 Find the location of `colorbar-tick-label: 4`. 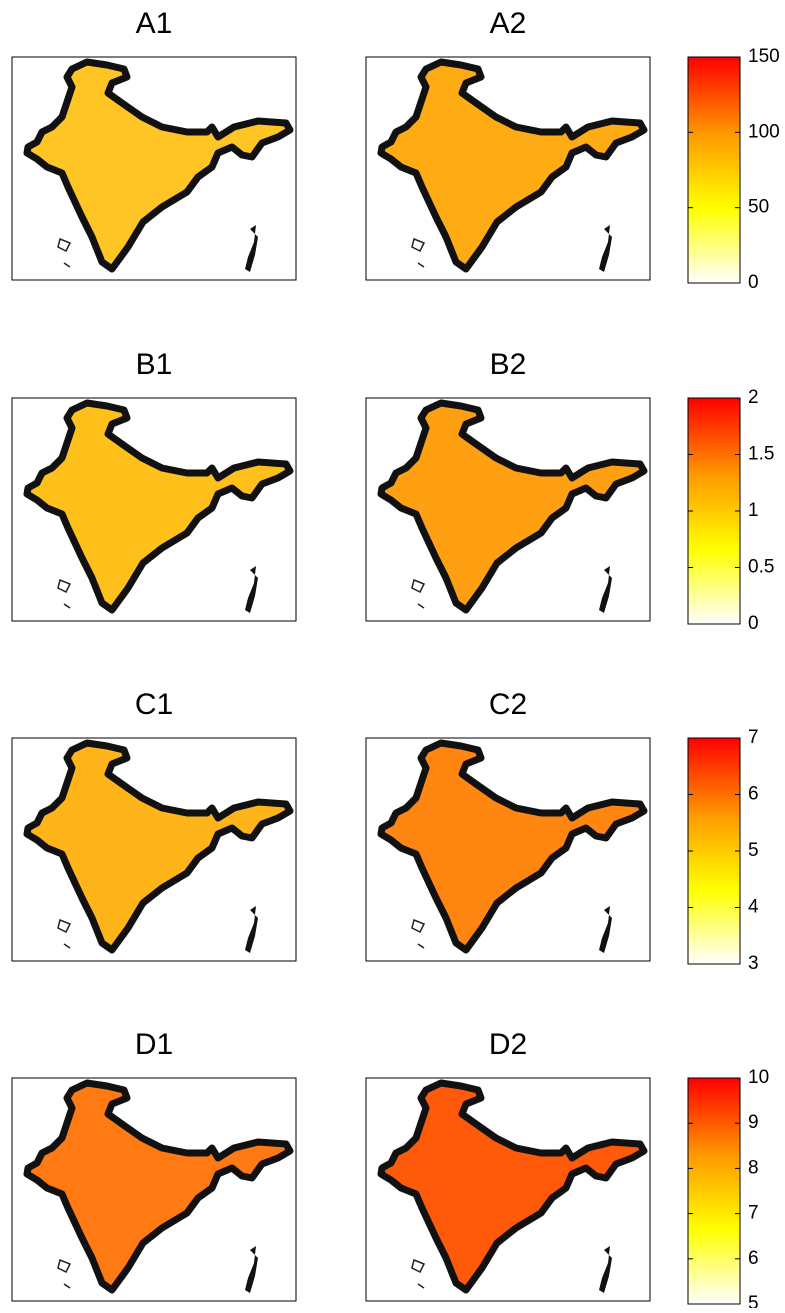

colorbar-tick-label: 4 is located at coordinates (753, 907).